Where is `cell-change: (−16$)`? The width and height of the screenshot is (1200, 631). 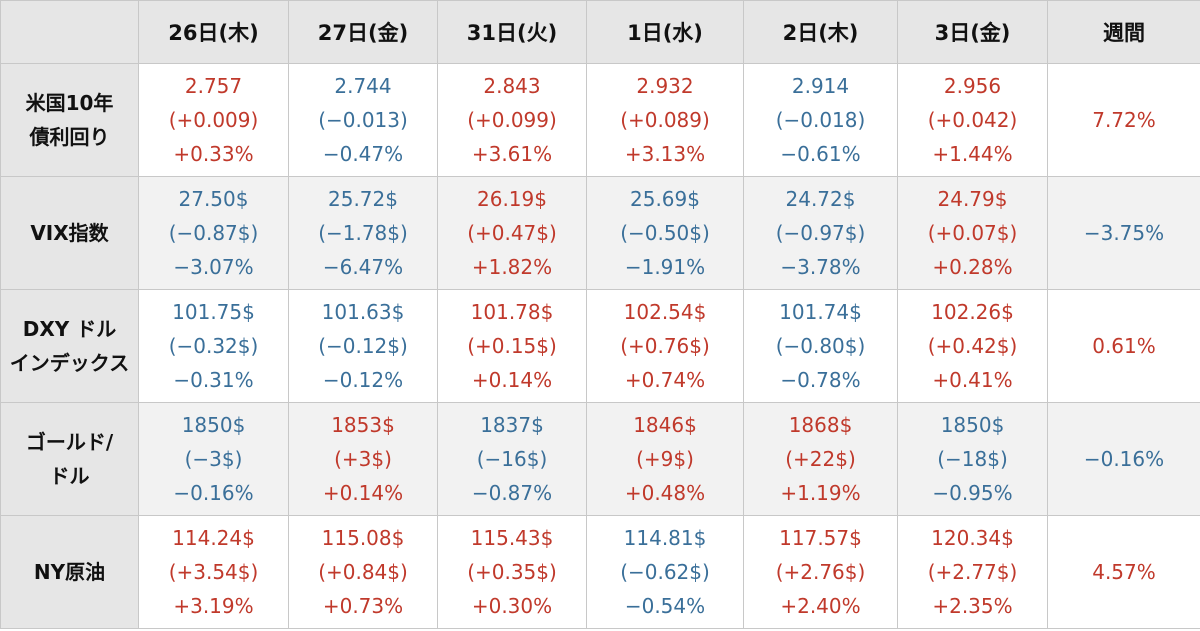
cell-change: (−16$) is located at coordinates (512, 459).